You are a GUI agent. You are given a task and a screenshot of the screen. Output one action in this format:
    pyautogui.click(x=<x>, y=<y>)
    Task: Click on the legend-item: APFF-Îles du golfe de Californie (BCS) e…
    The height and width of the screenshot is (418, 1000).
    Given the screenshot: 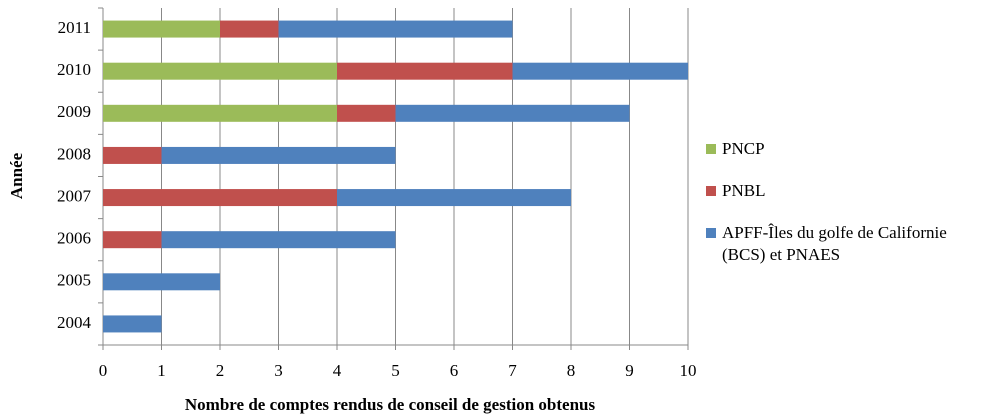 What is the action you would take?
    pyautogui.click(x=841, y=244)
    